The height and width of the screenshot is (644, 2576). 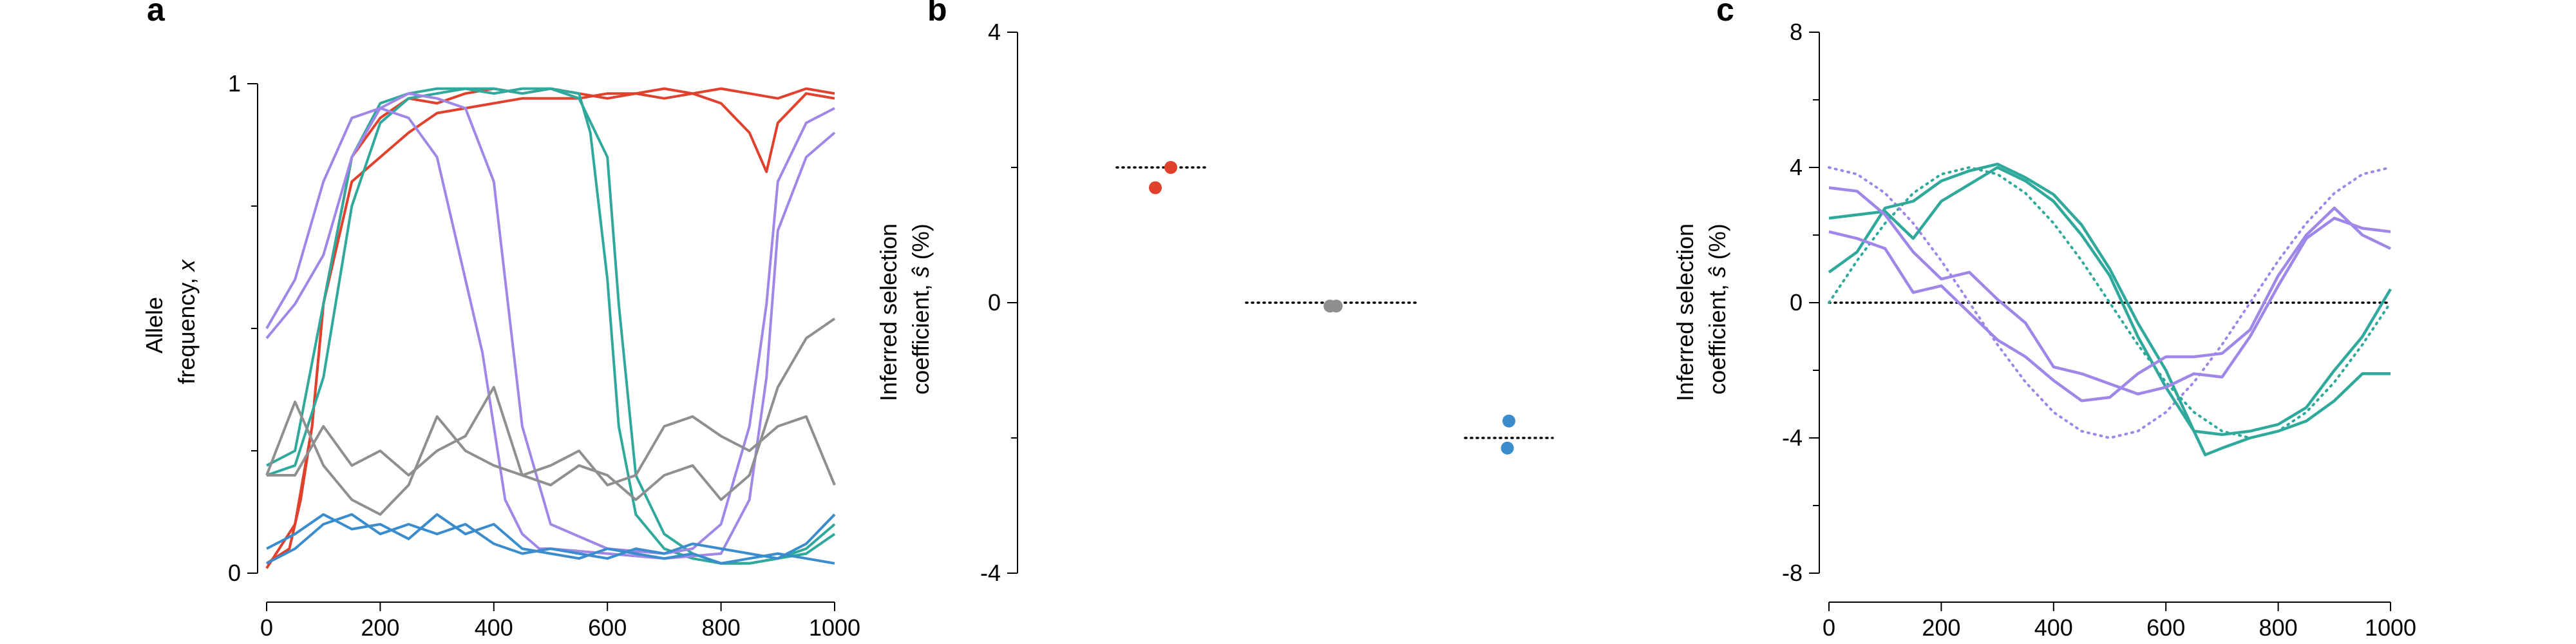 What do you see at coordinates (234, 83) in the screenshot?
I see `panel-a-ytick-label-1: 1` at bounding box center [234, 83].